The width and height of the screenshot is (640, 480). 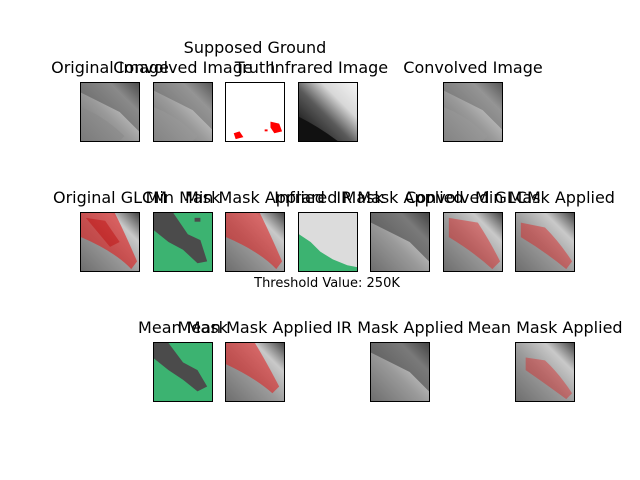 What do you see at coordinates (110, 242) in the screenshot?
I see `original-glcm-panel` at bounding box center [110, 242].